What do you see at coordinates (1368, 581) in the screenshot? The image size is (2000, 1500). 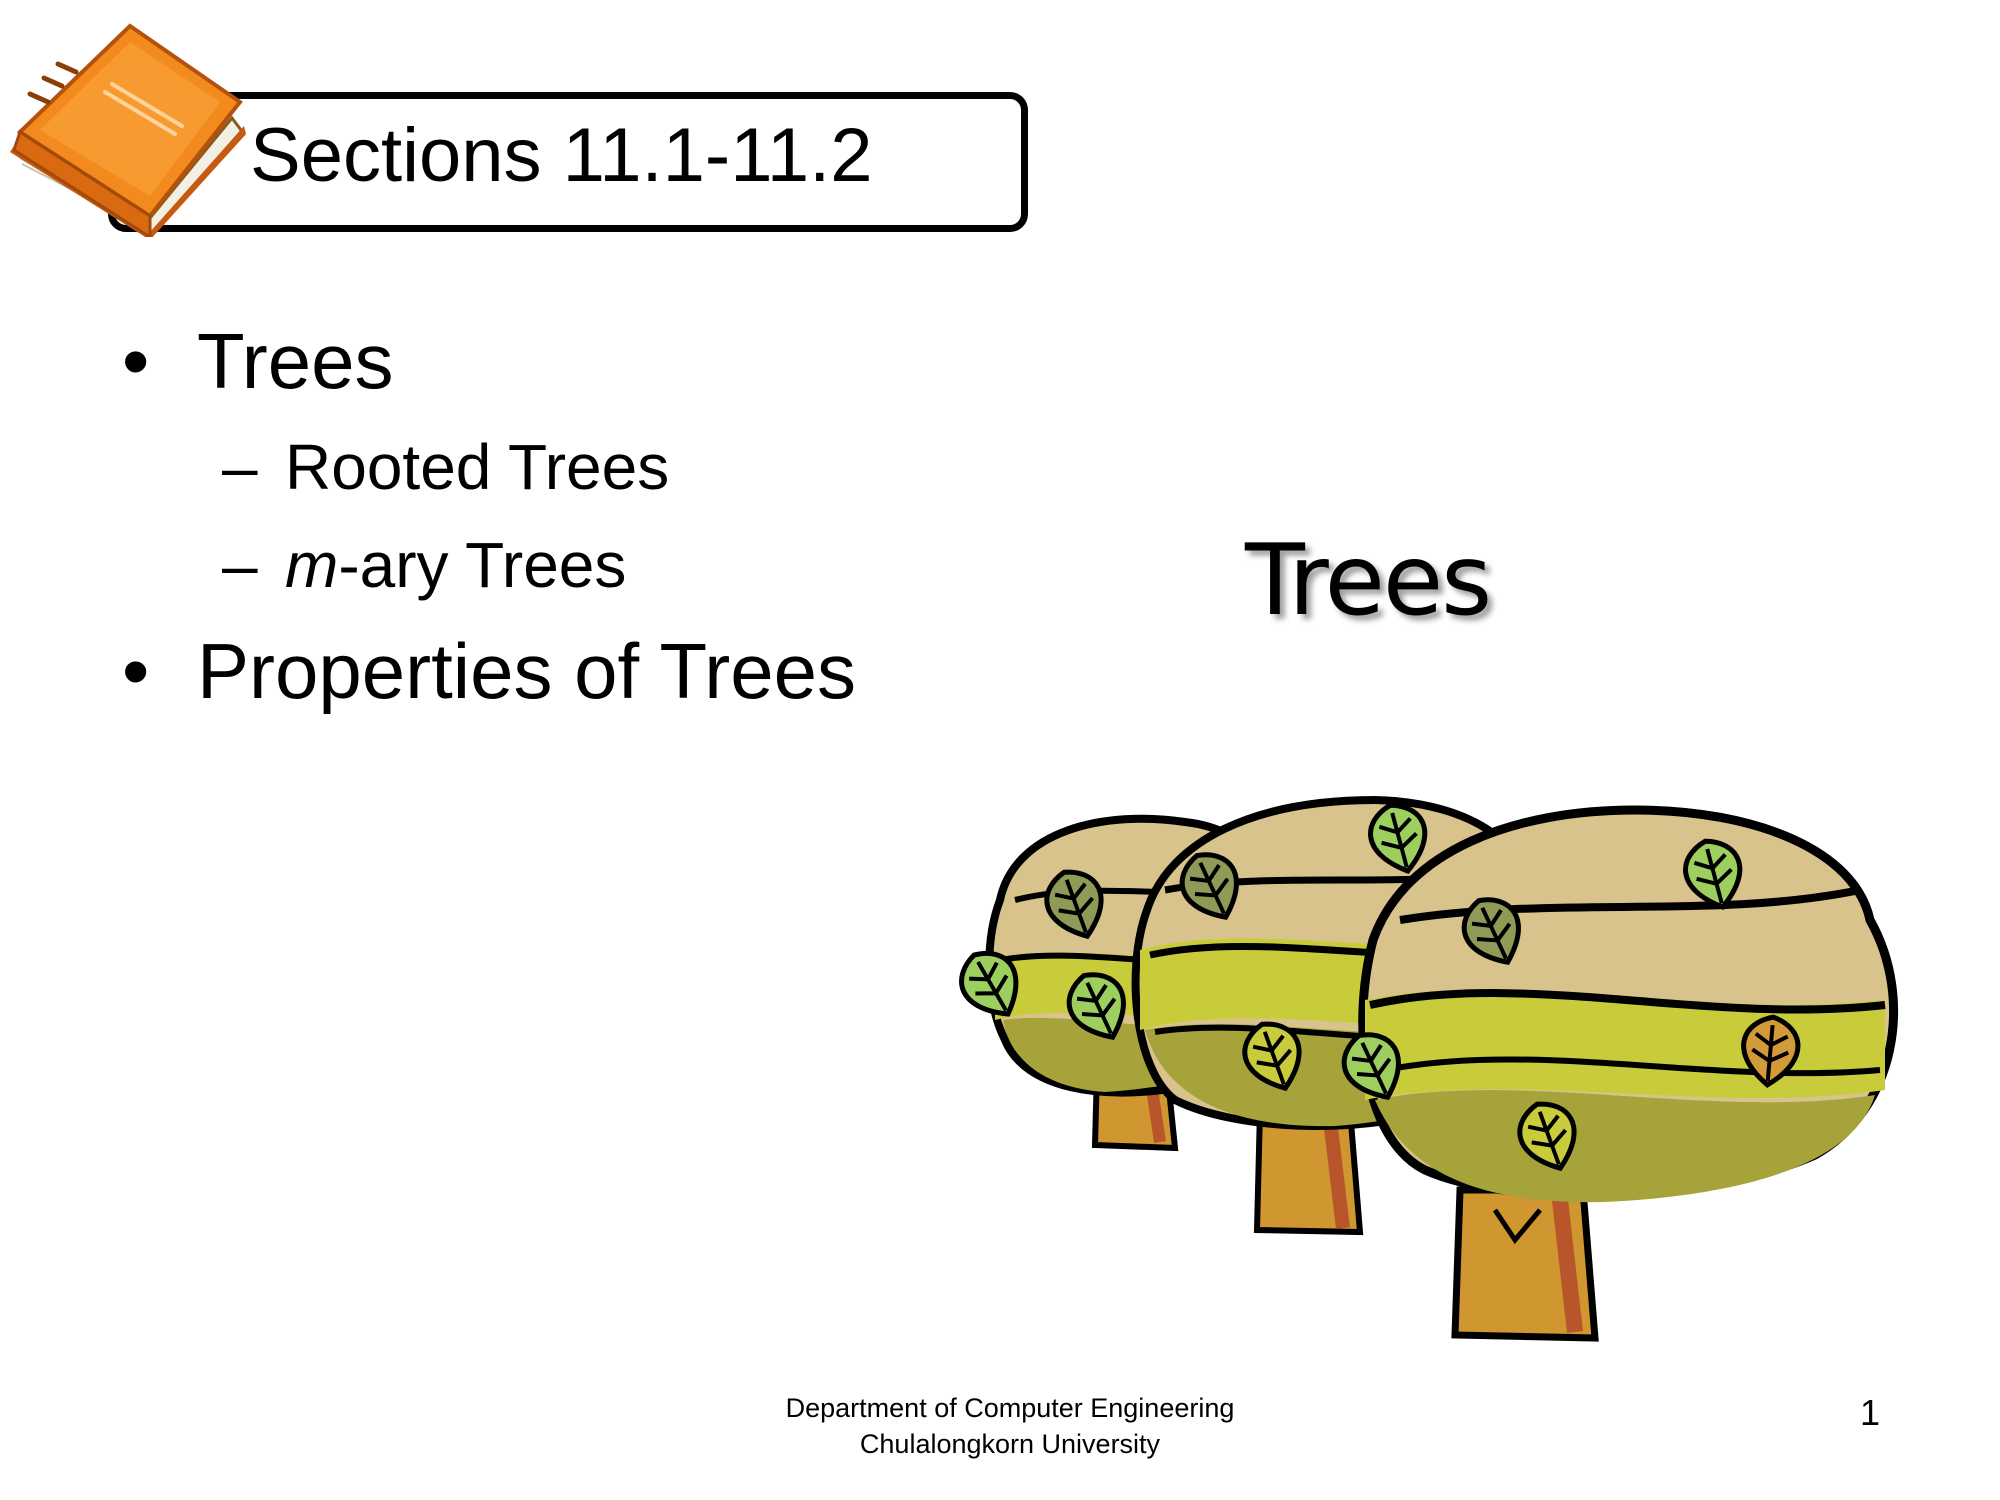 I see `slide-title: Trees` at bounding box center [1368, 581].